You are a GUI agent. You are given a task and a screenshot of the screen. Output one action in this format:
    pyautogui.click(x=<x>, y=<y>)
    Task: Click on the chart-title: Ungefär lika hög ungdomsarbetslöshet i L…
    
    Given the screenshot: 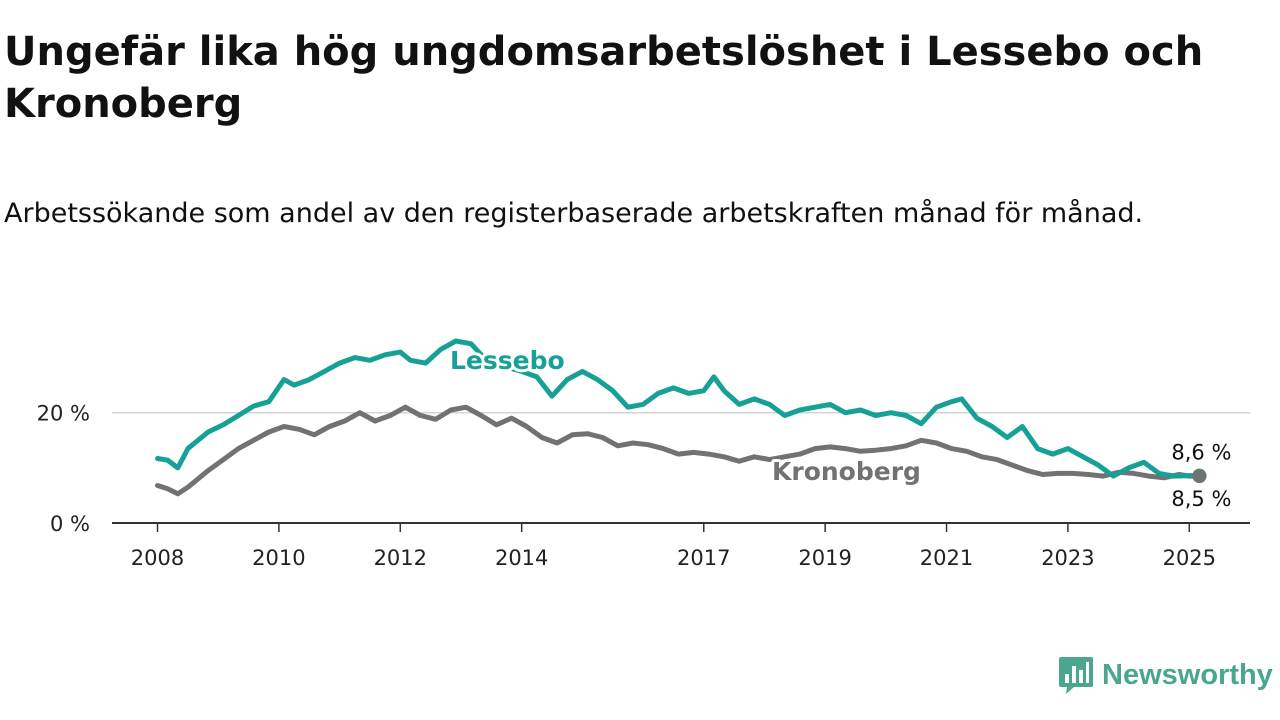 What is the action you would take?
    pyautogui.click(x=604, y=78)
    